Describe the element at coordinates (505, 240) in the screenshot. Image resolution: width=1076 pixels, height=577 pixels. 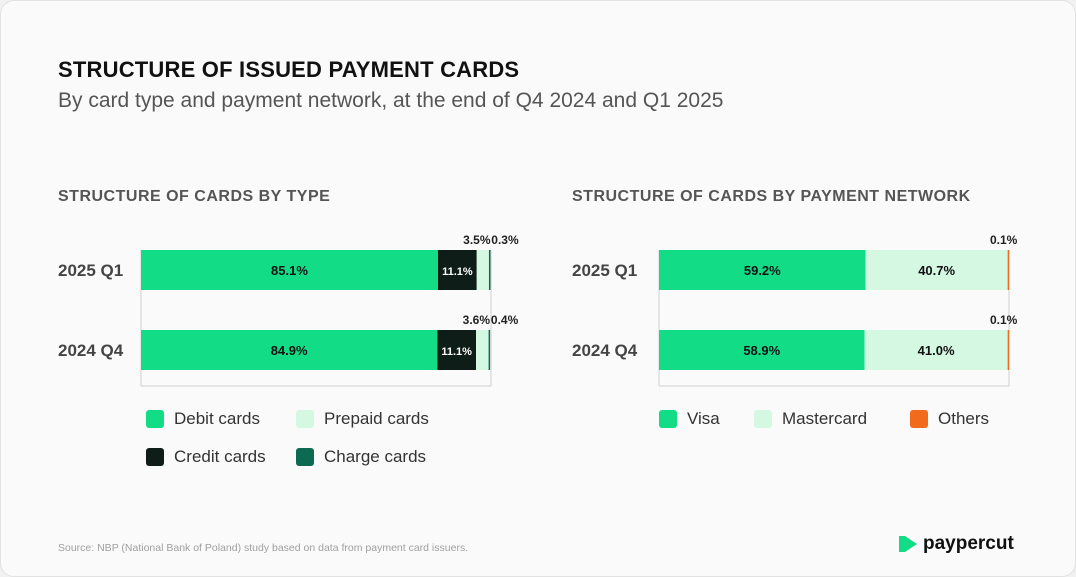
I see `data-label: 0.3%` at that location.